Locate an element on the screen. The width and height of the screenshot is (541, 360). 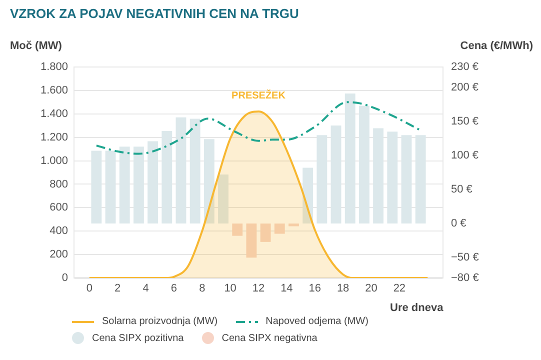
y-tick-label: 1.600 is located at coordinates (54, 90).